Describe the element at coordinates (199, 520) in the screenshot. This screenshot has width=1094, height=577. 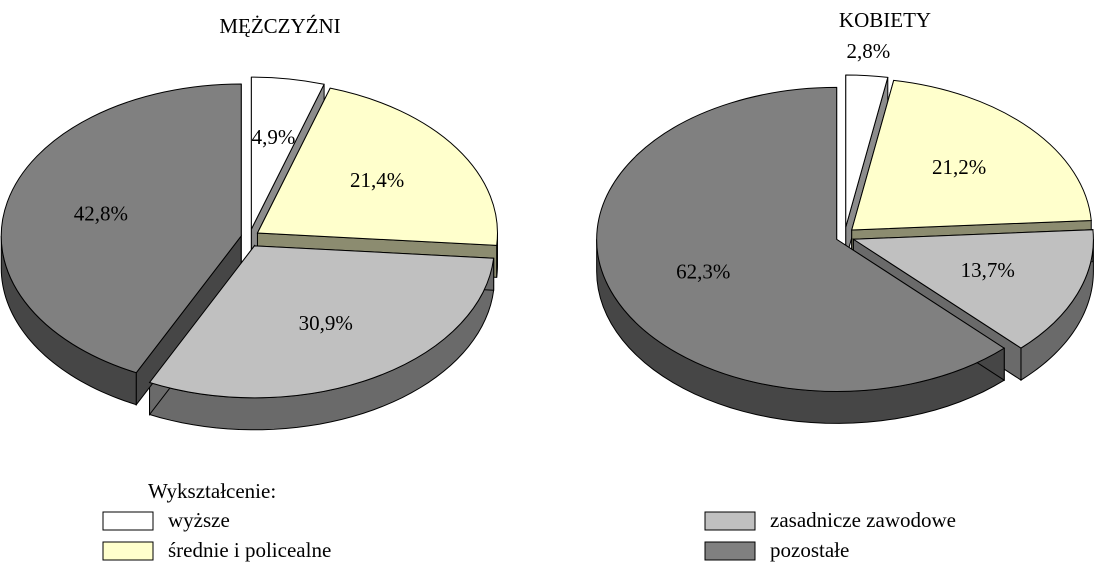
I see `legend-label: wyższe` at that location.